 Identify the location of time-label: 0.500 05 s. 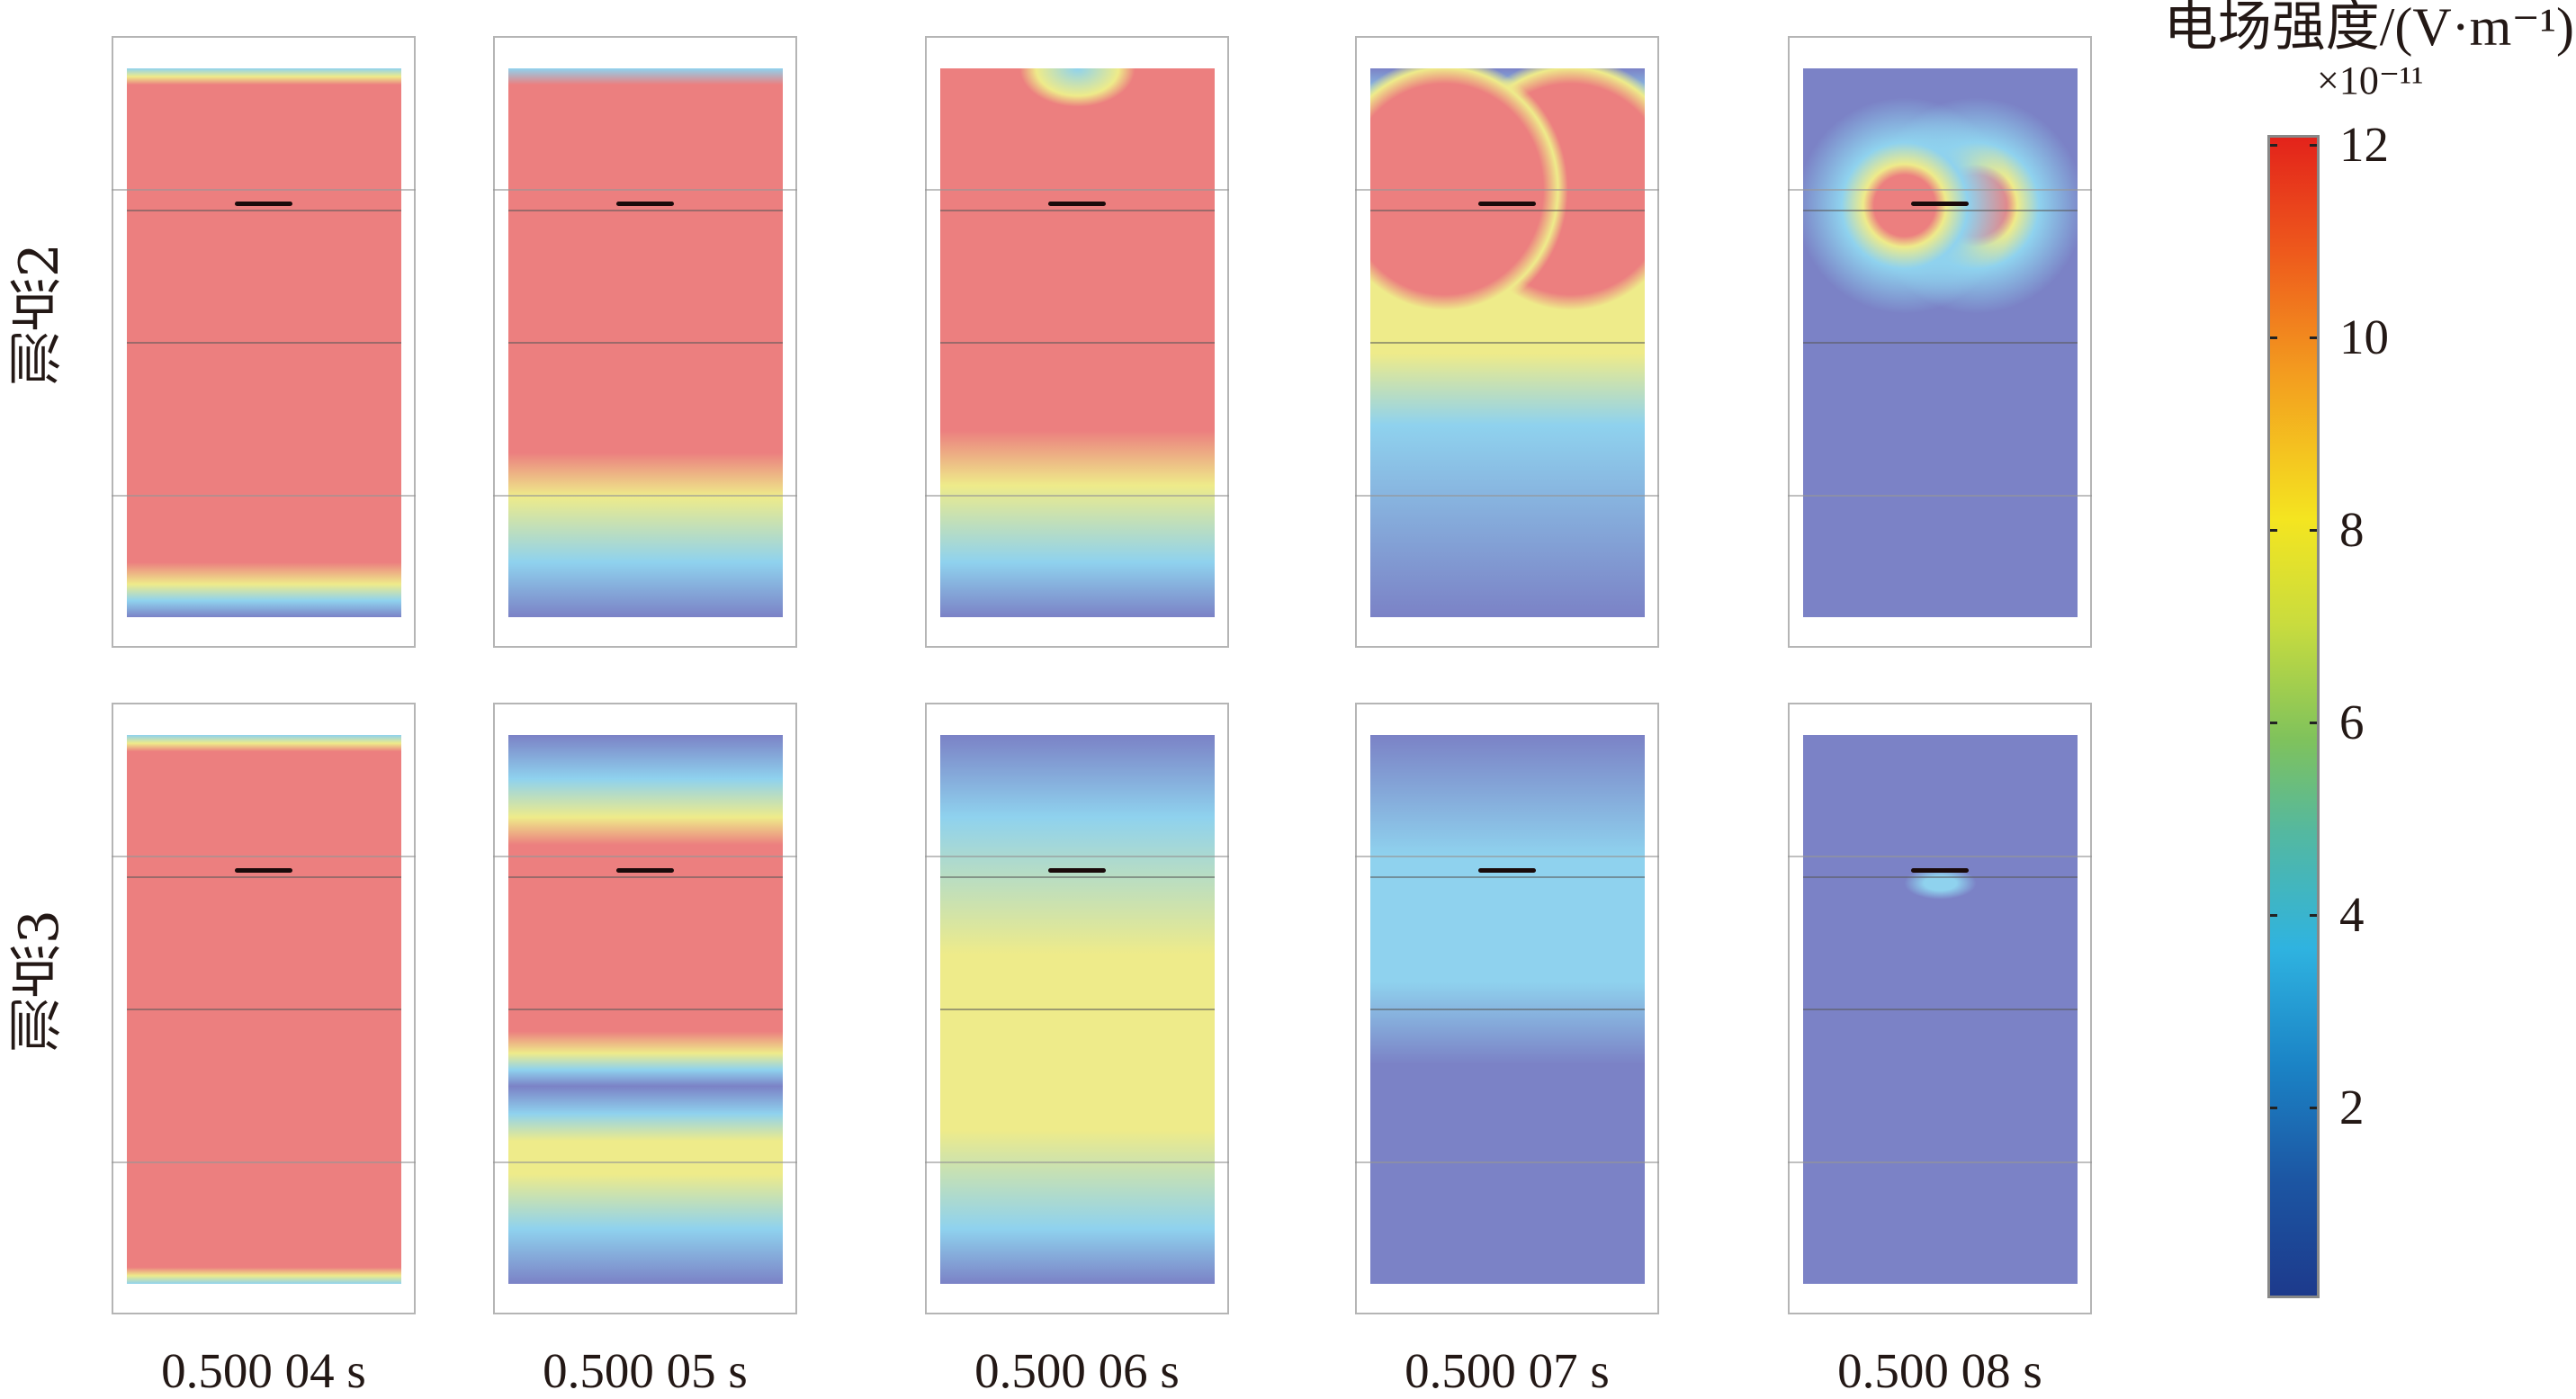
(646, 1371).